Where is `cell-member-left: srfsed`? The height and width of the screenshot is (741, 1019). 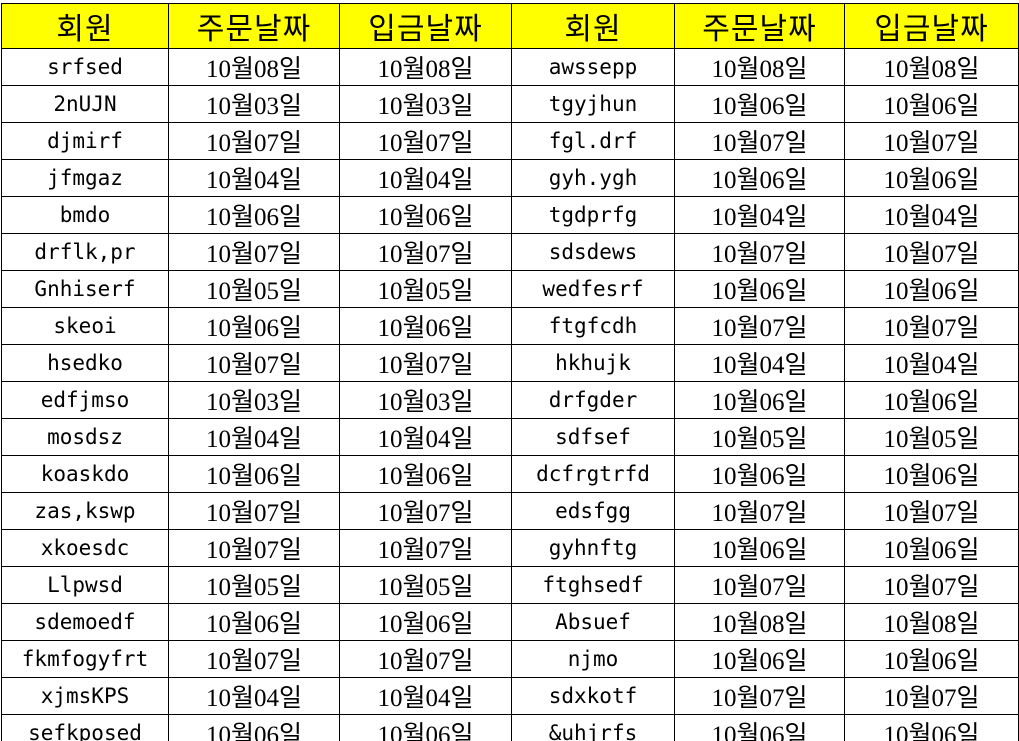
cell-member-left: srfsed is located at coordinates (85, 67).